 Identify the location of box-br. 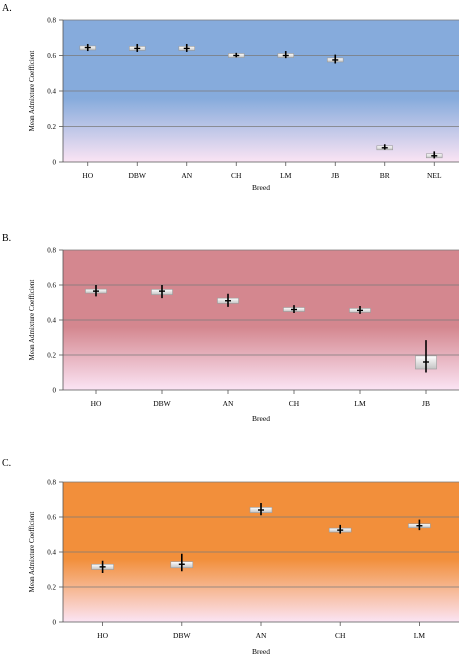
(384, 147).